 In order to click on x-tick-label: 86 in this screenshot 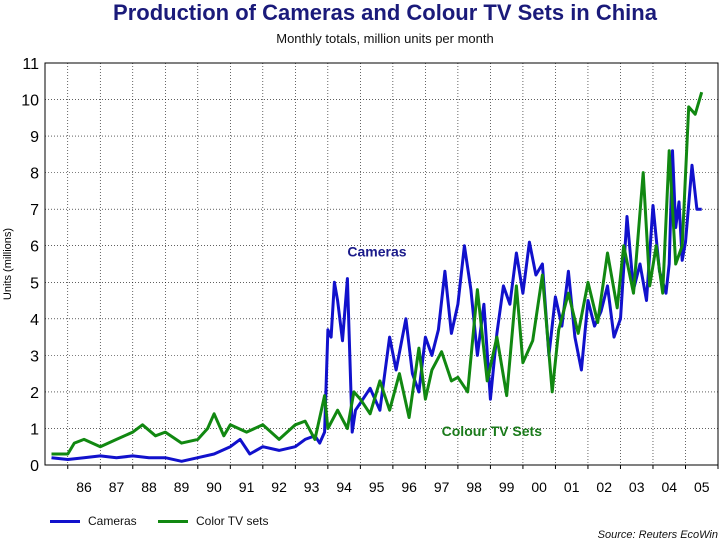, I will do `click(84, 487)`.